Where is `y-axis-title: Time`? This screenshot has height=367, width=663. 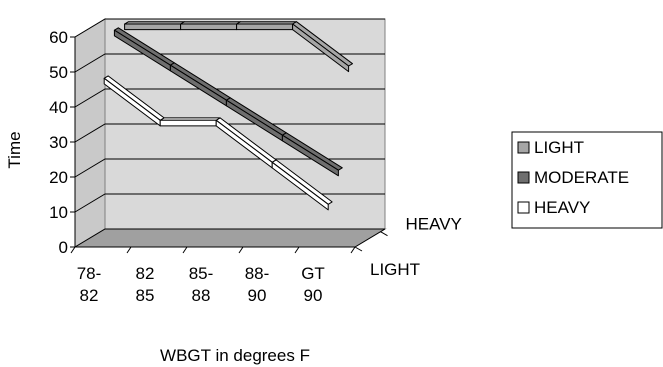
y-axis-title: Time is located at coordinates (14, 149).